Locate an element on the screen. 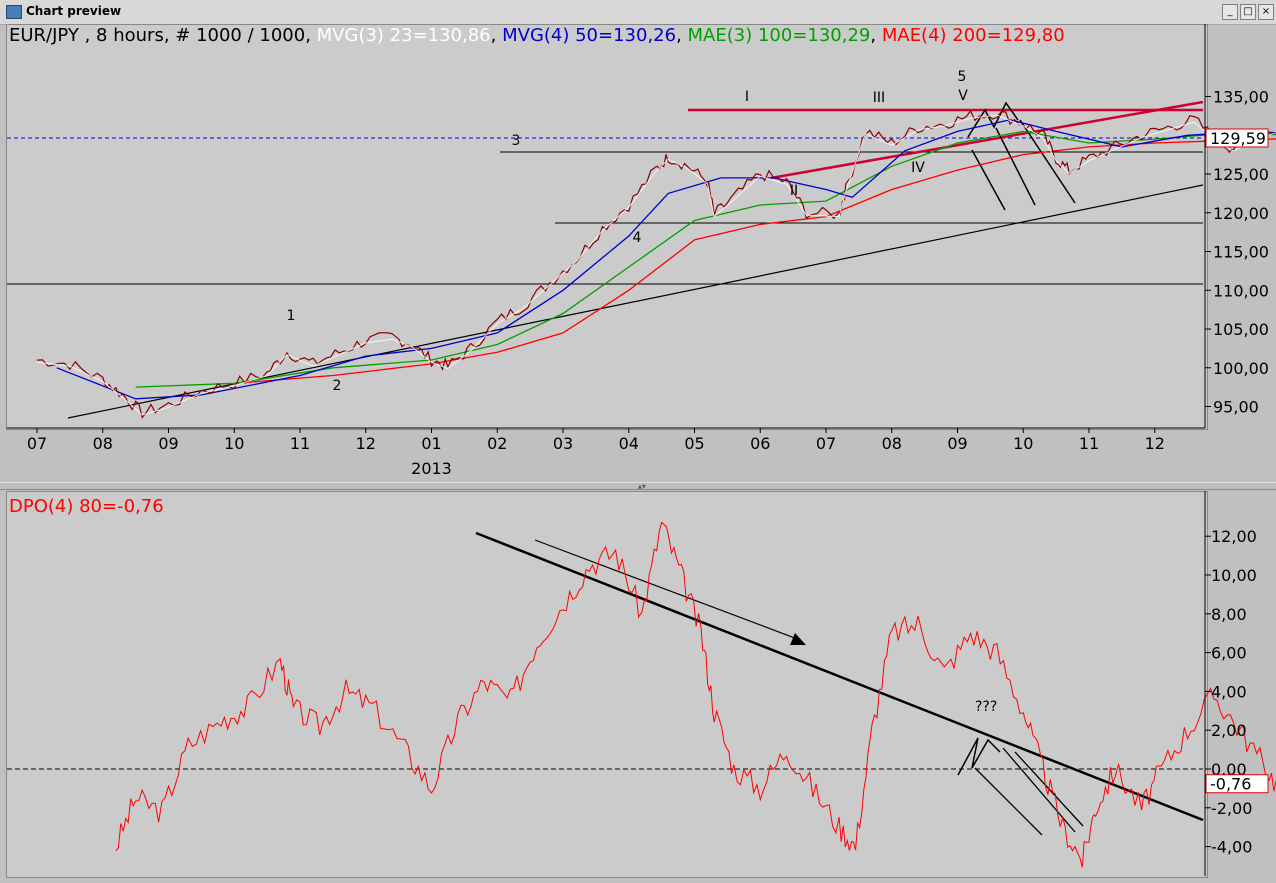 This screenshot has width=1276, height=883. dpo-ytick-label: 12,00 is located at coordinates (1234, 536).